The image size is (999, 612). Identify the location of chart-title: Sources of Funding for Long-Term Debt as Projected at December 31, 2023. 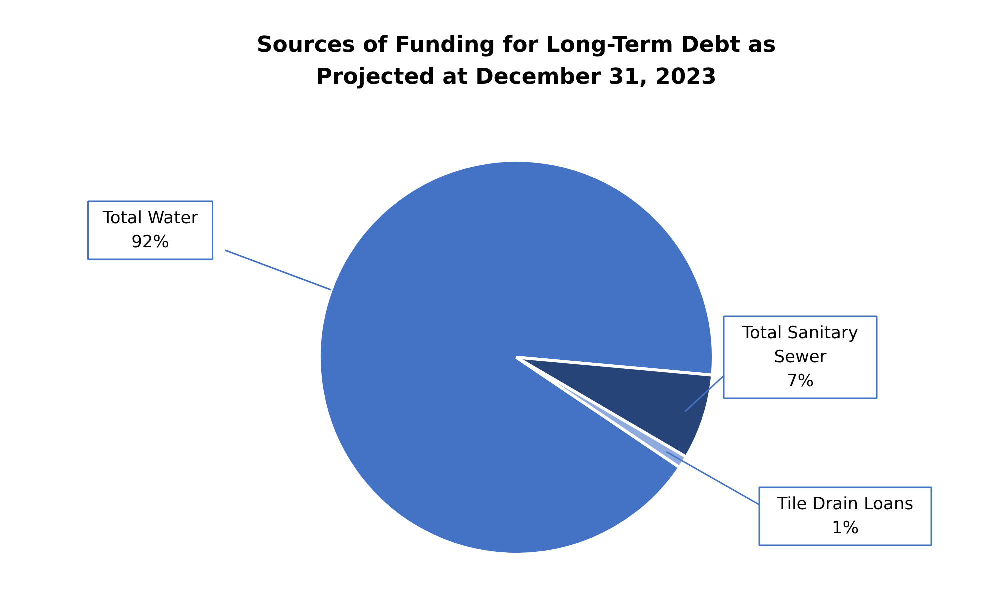
(516, 61).